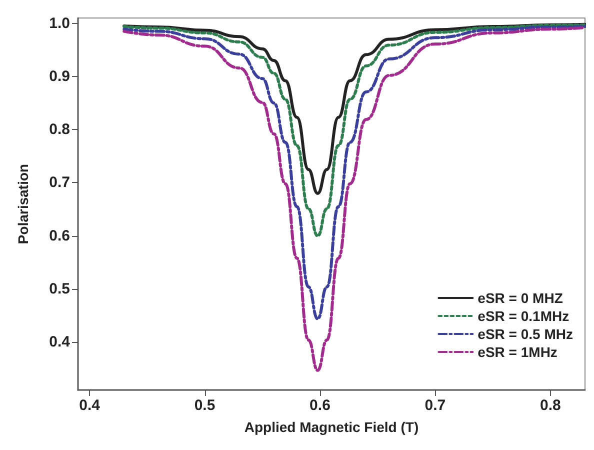 The image size is (594, 450). I want to click on legend-label: eSR = 0.1MHz, so click(524, 316).